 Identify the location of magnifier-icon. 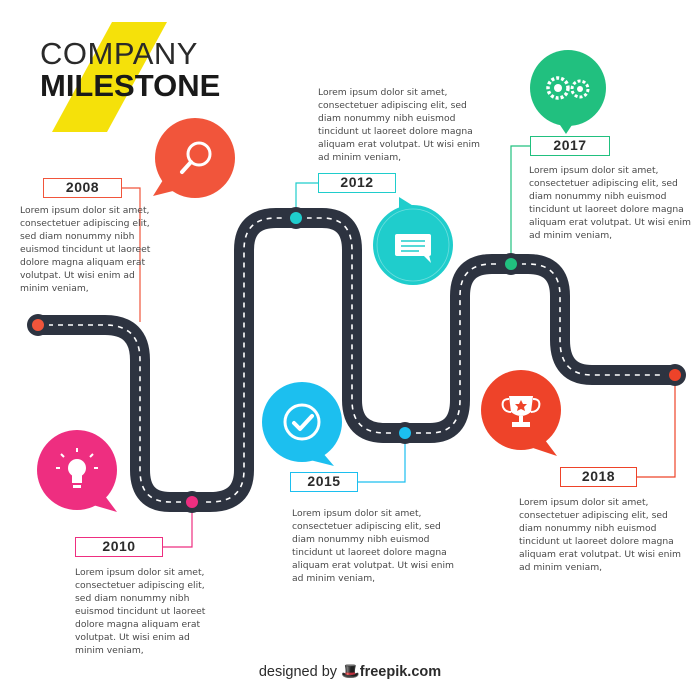
(194, 158).